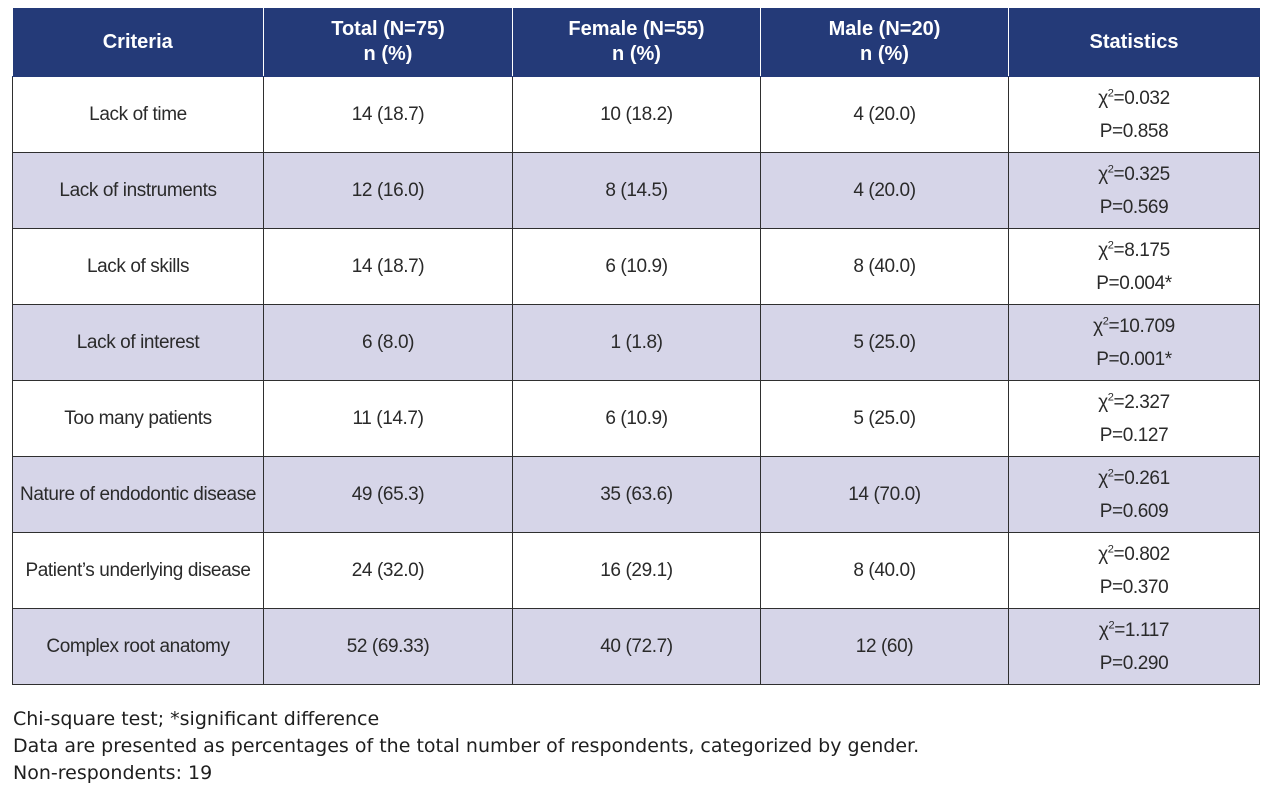  I want to click on chi-number: =8.175, so click(1142, 250).